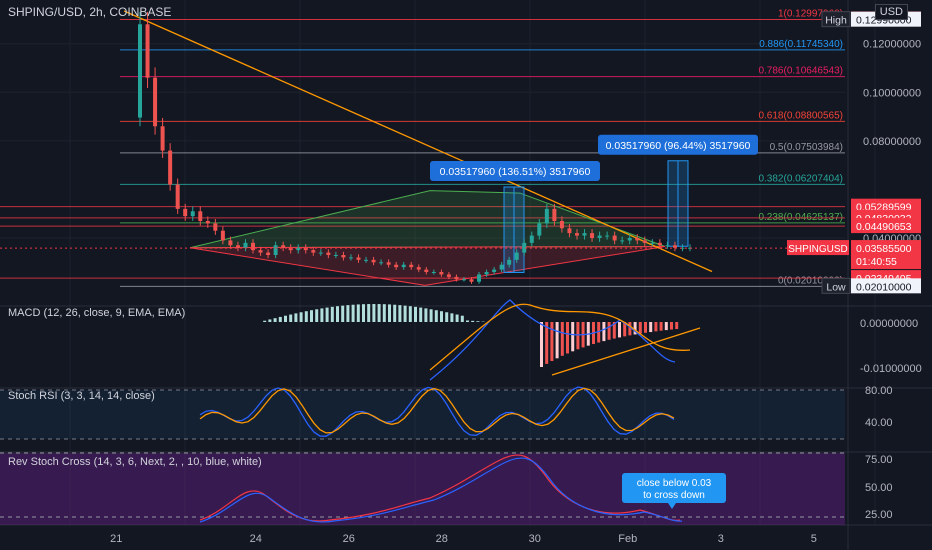 This screenshot has width=932, height=550. What do you see at coordinates (721, 539) in the screenshot?
I see `time-axis-label: 3` at bounding box center [721, 539].